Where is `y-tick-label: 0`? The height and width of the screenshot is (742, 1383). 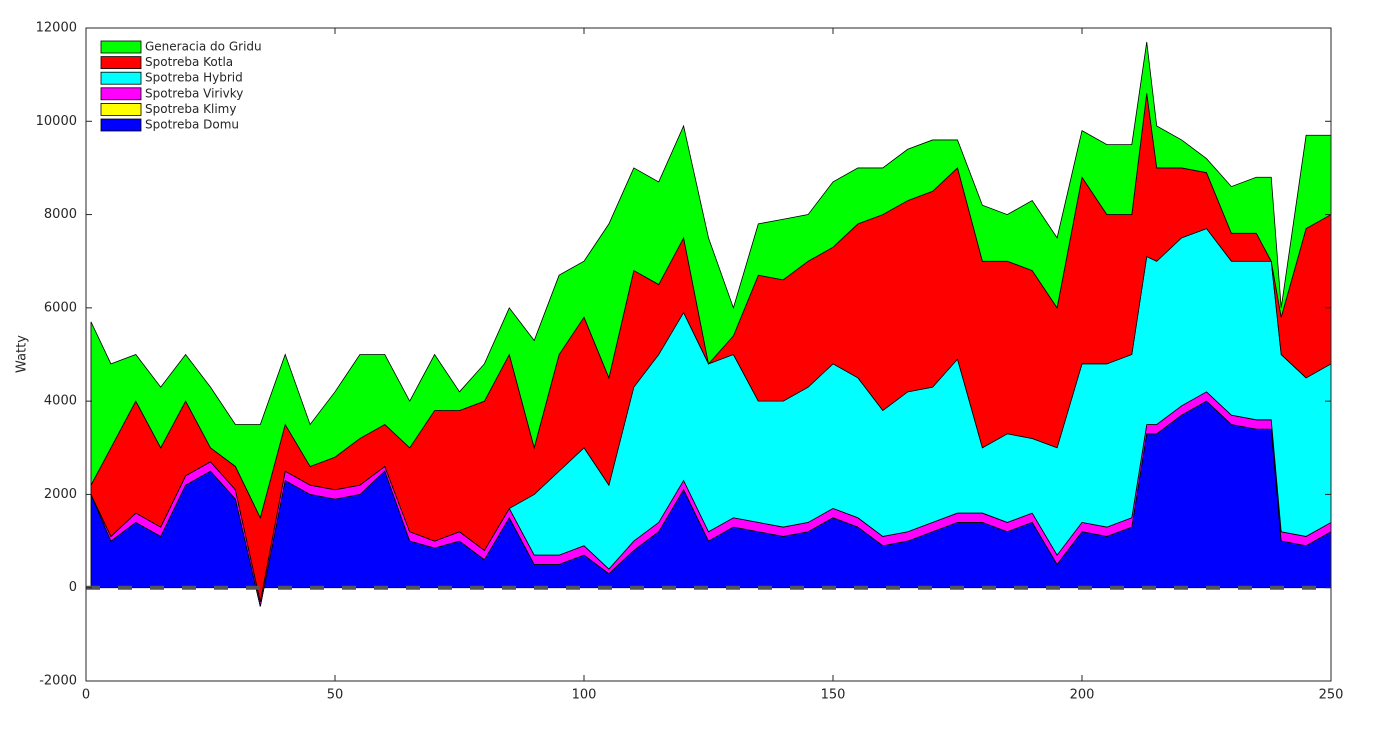 y-tick-label: 0 is located at coordinates (73, 587).